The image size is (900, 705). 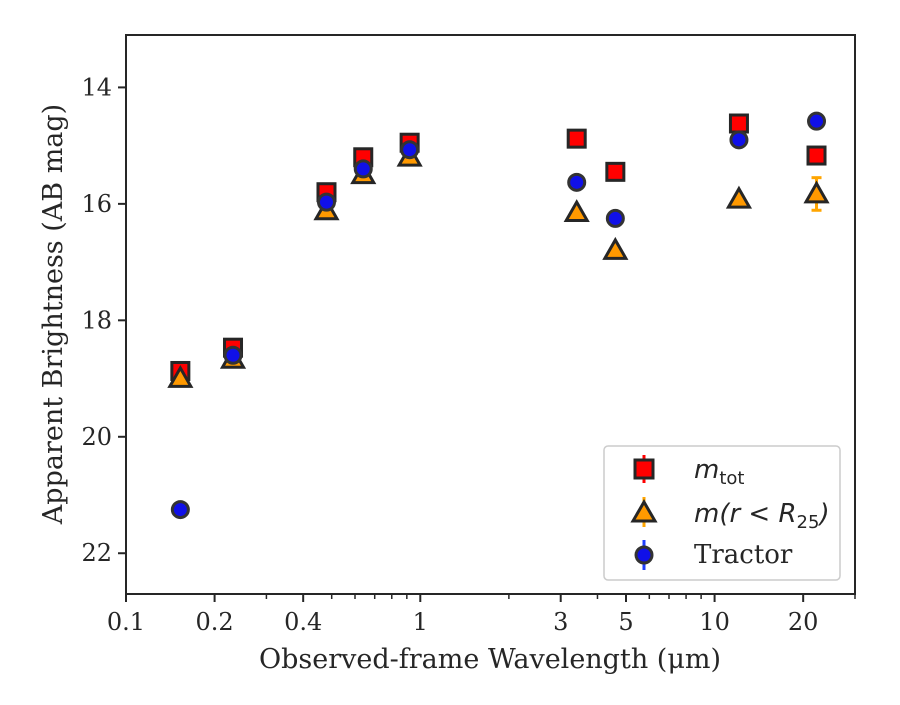 I want to click on y-axis-label: Apparent Brightness (AB mag), so click(x=53, y=314).